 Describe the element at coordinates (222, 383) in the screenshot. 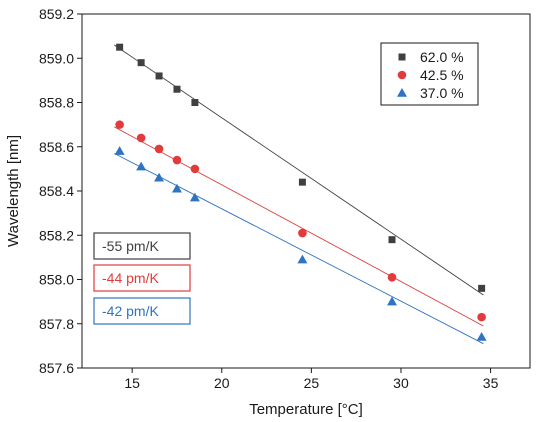

I see `x-tick-label: 20` at that location.